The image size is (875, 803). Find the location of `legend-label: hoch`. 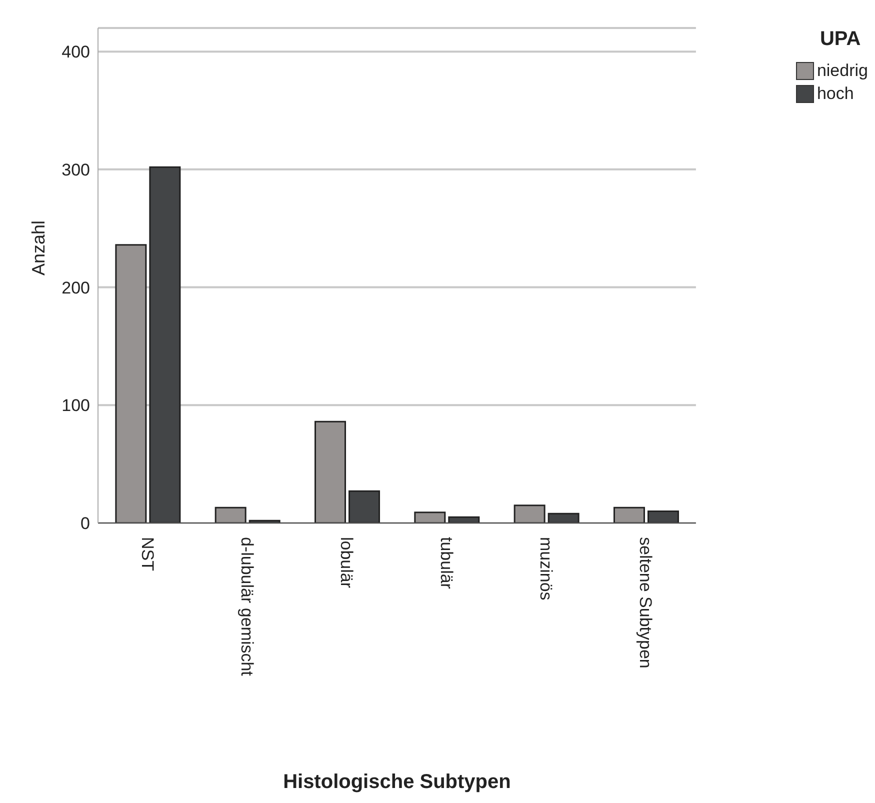

legend-label: hoch is located at coordinates (835, 94).